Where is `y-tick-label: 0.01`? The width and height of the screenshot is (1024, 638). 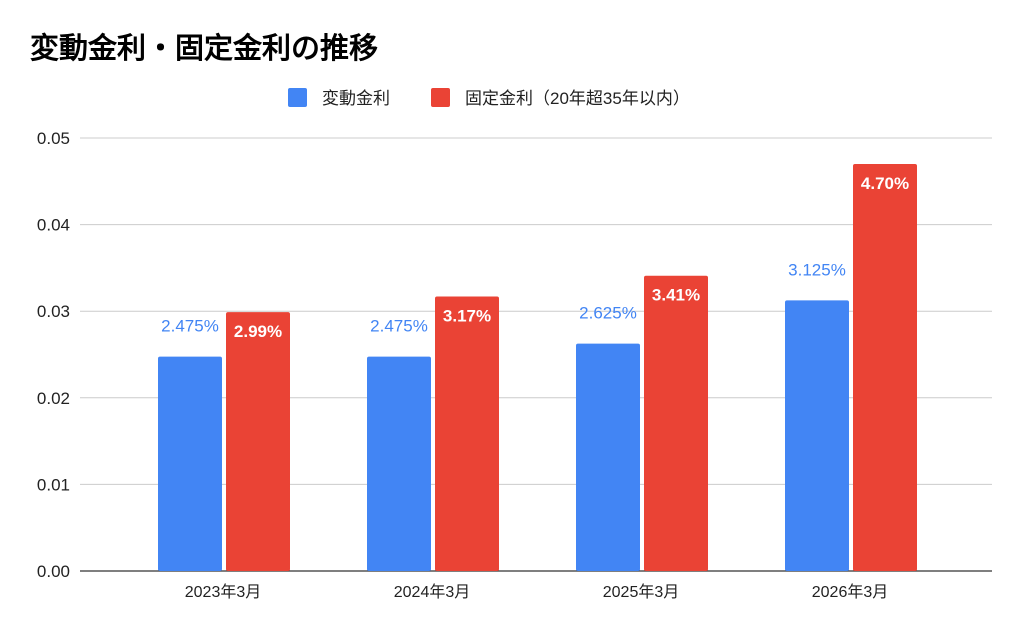 y-tick-label: 0.01 is located at coordinates (53, 484).